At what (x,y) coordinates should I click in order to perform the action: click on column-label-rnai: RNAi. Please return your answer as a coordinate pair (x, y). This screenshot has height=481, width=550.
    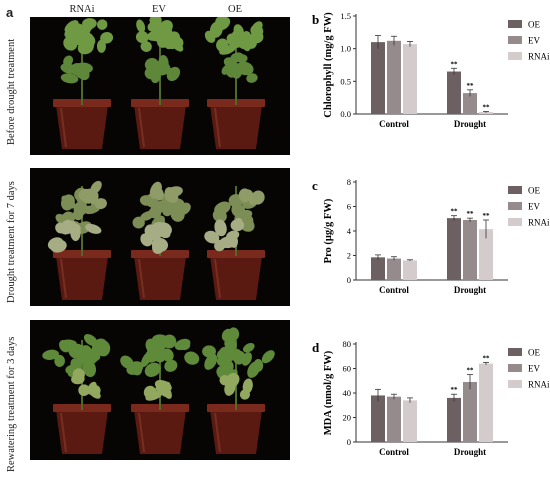
    Looking at the image, I should click on (82, 9).